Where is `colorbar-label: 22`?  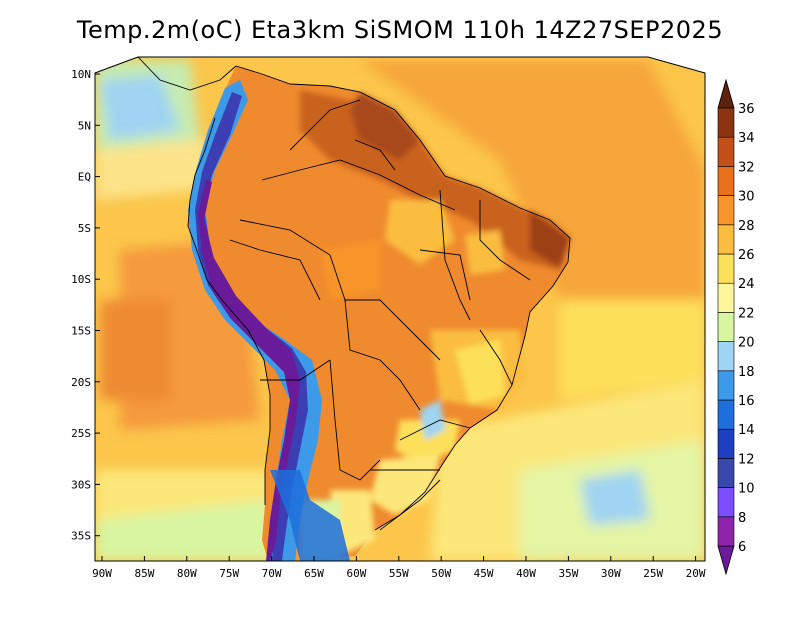 colorbar-label: 22 is located at coordinates (746, 313).